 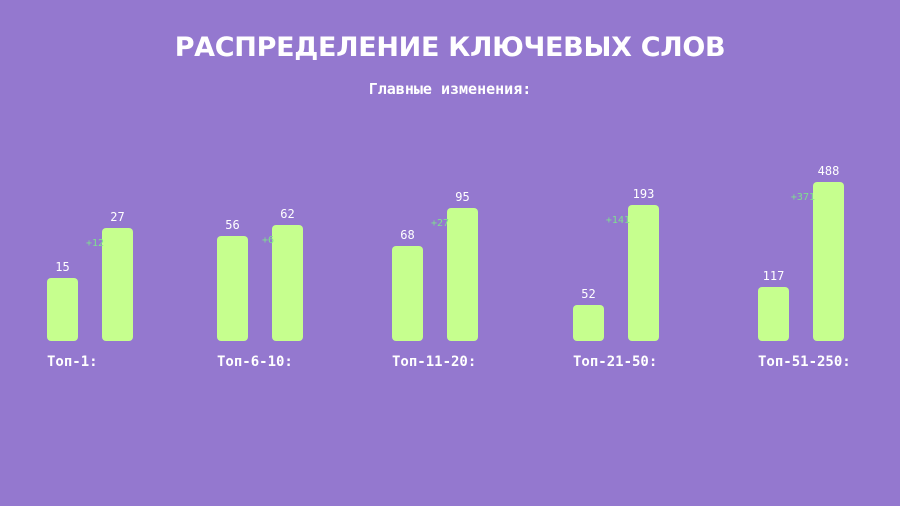 What do you see at coordinates (407, 235) in the screenshot?
I see `bar-value-label: 68` at bounding box center [407, 235].